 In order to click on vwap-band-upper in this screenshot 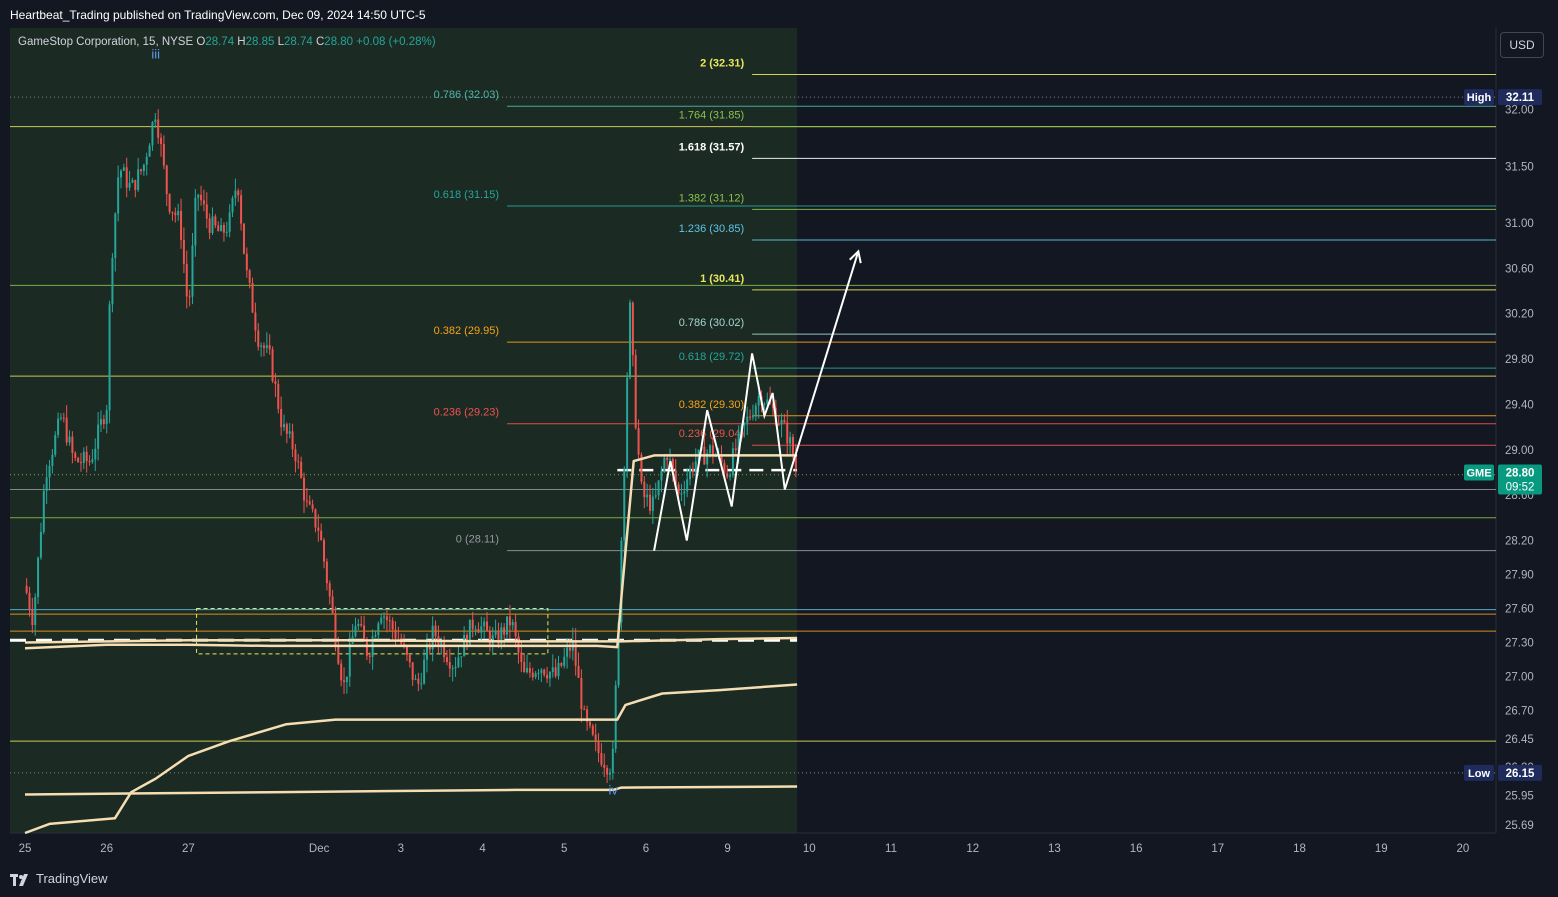, I will do `click(411, 640)`.